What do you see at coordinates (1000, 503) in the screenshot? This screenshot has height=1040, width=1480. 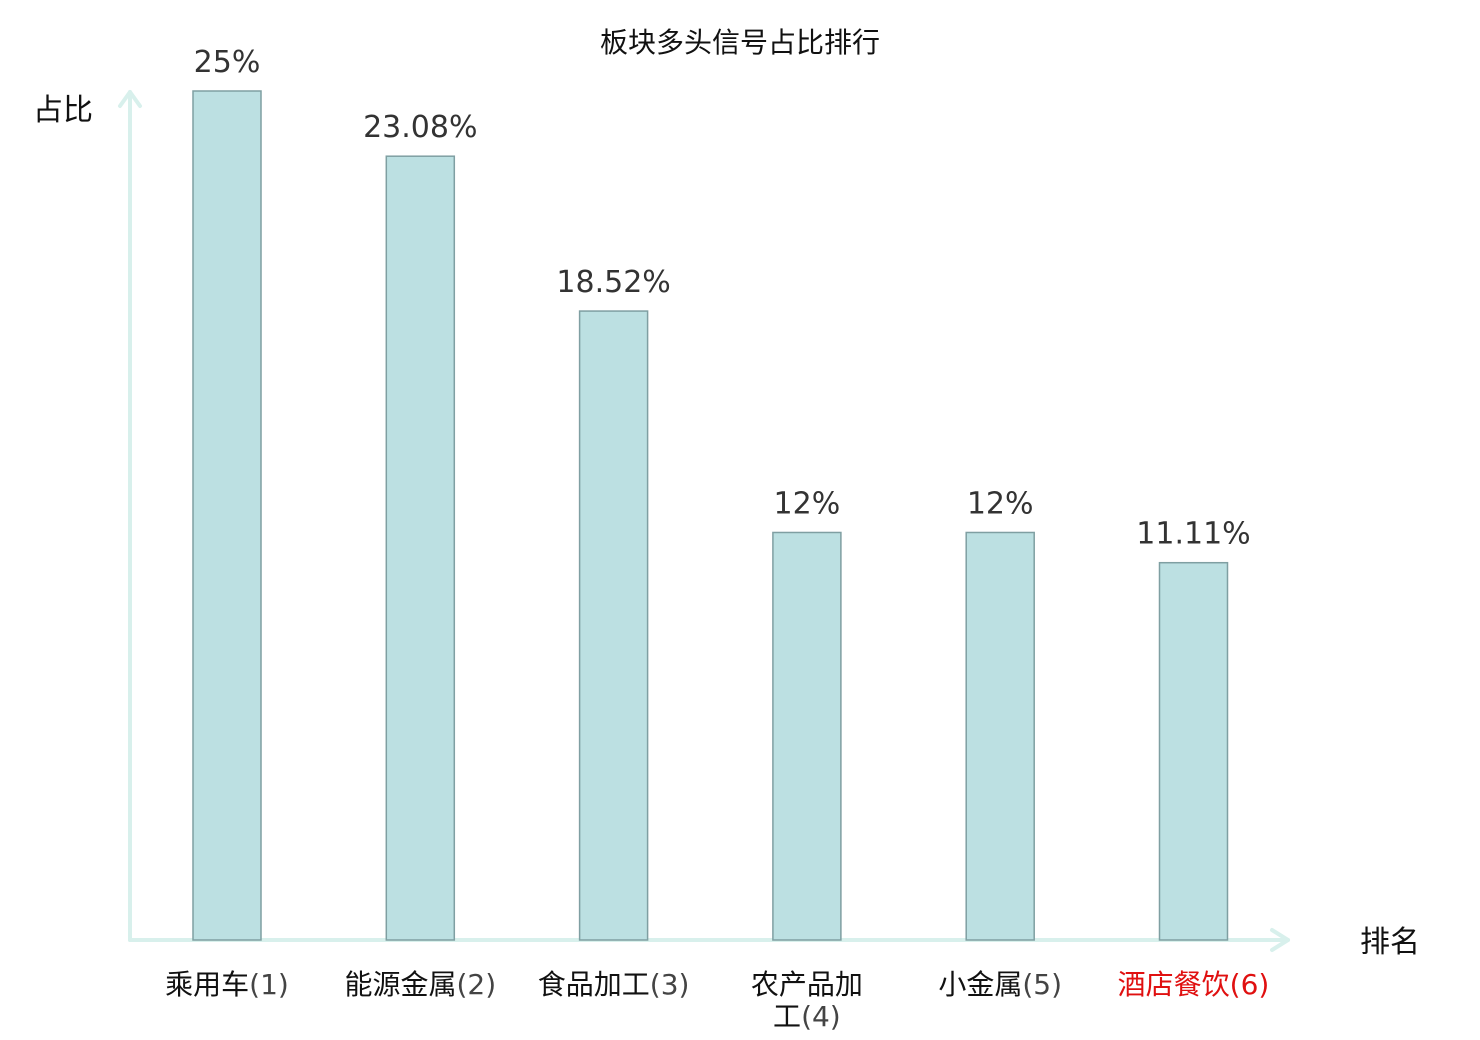 I see `value-label-5: 12%` at bounding box center [1000, 503].